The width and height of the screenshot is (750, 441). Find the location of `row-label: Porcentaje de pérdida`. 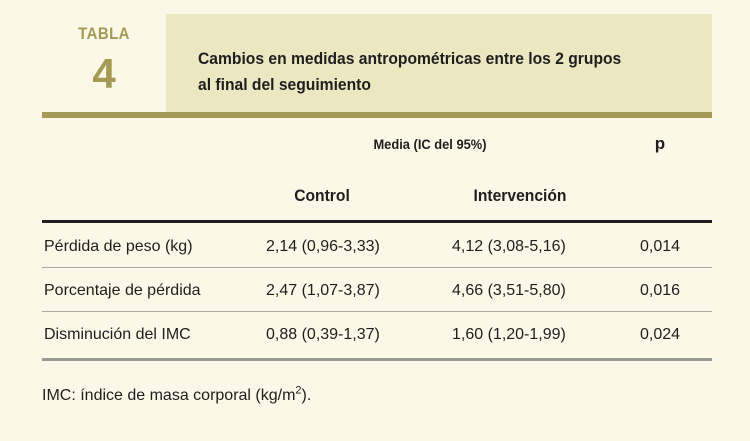

row-label: Porcentaje de pérdida is located at coordinates (122, 290).